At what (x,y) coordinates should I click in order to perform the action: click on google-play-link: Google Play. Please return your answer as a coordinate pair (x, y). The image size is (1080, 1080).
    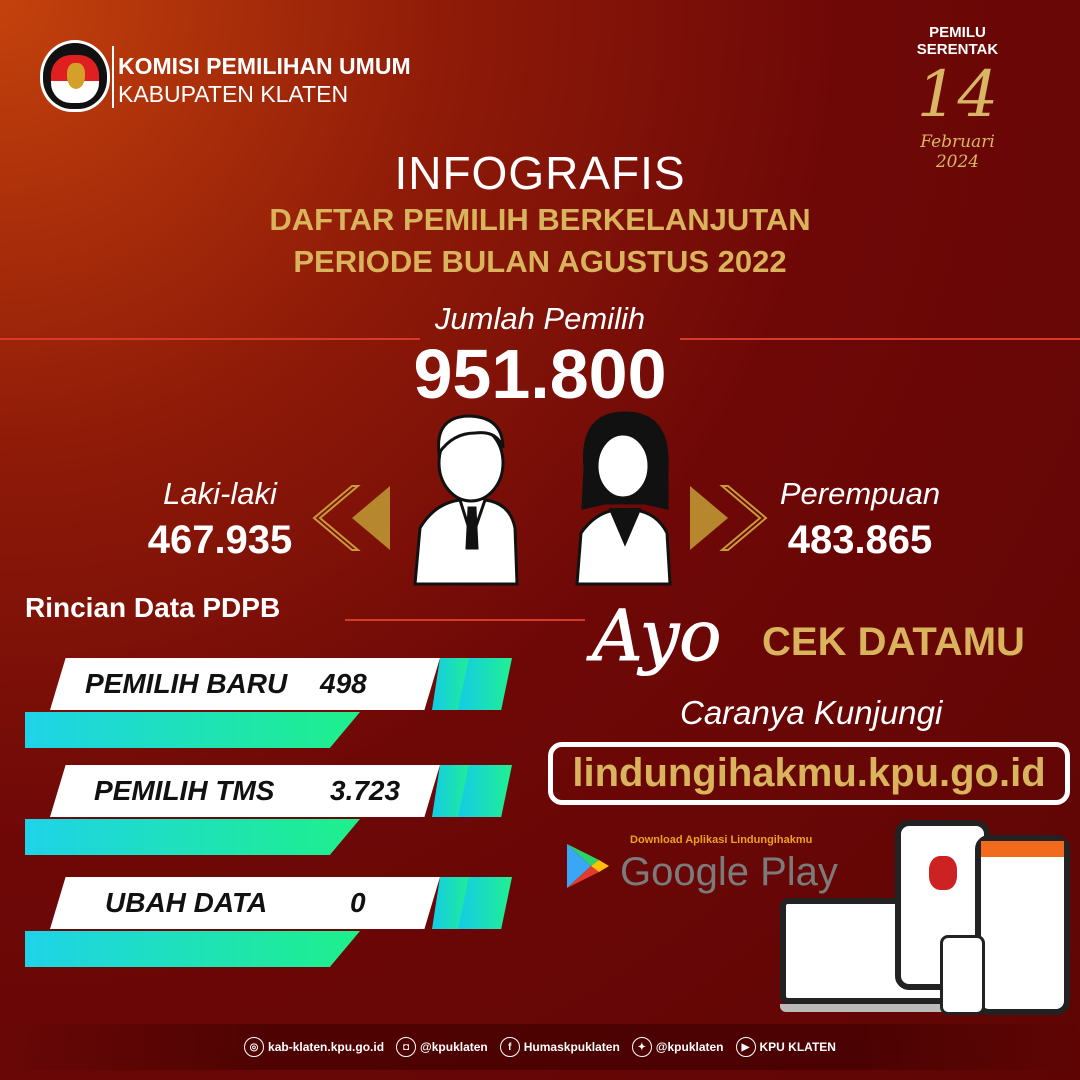
    Looking at the image, I should click on (729, 872).